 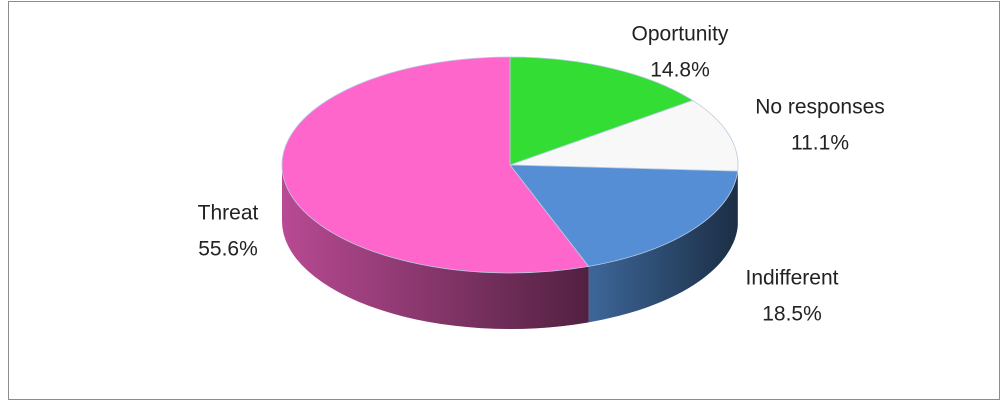 What do you see at coordinates (680, 70) in the screenshot?
I see `slice-value: 14.8%` at bounding box center [680, 70].